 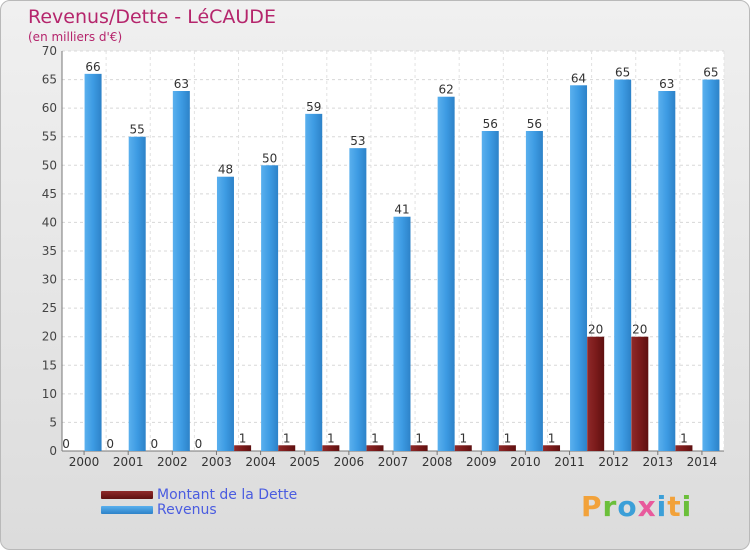 What do you see at coordinates (152, 17) in the screenshot?
I see `chart-title: Revenus/Dette - LéCAUDE` at bounding box center [152, 17].